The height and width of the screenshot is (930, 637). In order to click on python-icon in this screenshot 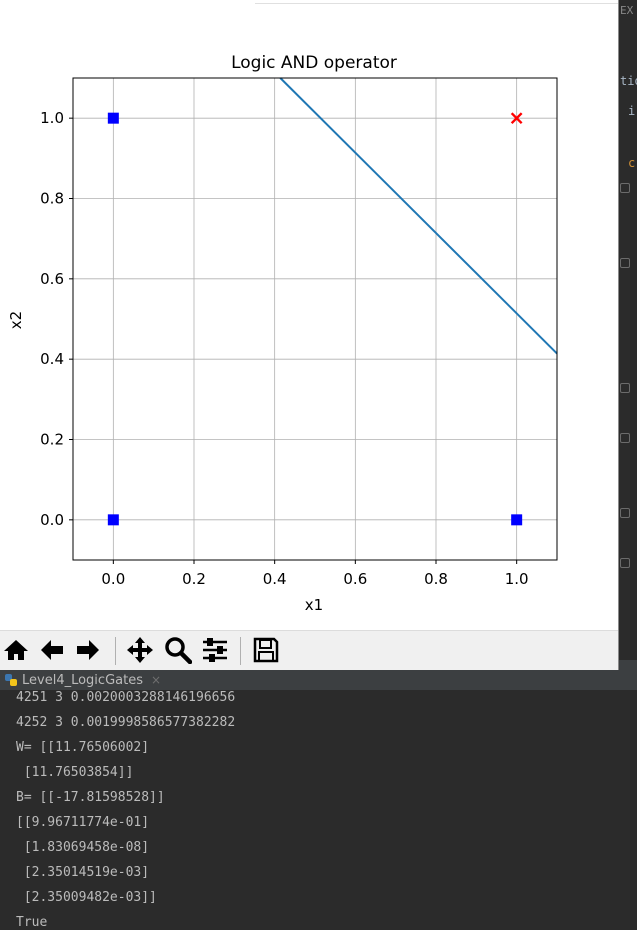, I will do `click(11, 680)`.